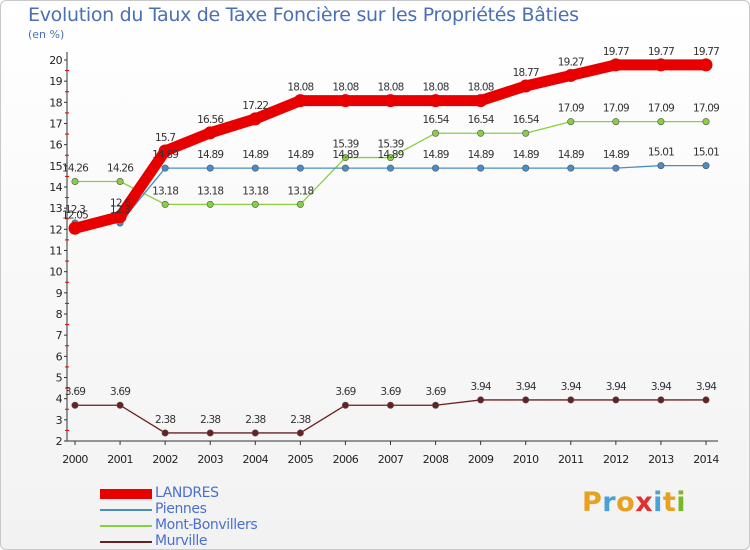  Describe the element at coordinates (301, 459) in the screenshot. I see `x-tick-label: 2005` at that location.